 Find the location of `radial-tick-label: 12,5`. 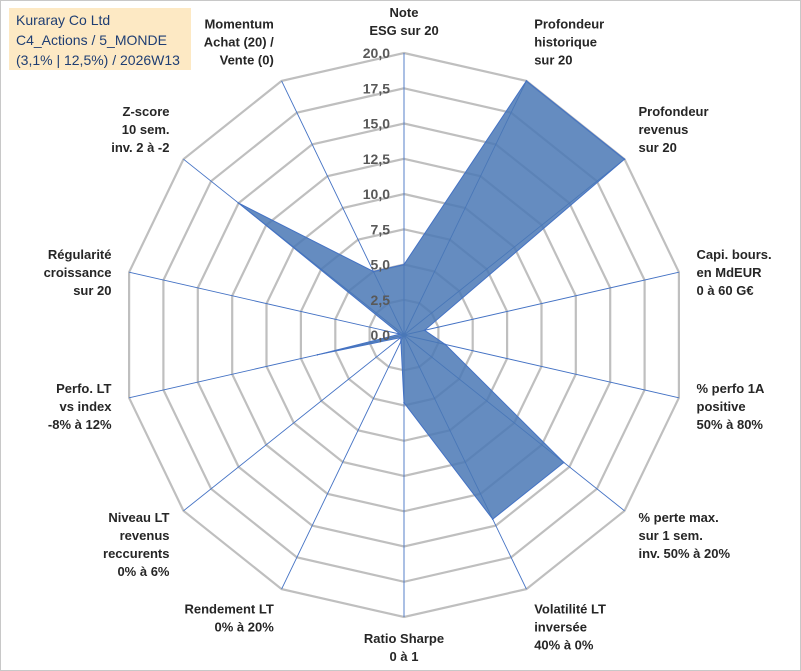

radial-tick-label: 12,5 is located at coordinates (376, 159).